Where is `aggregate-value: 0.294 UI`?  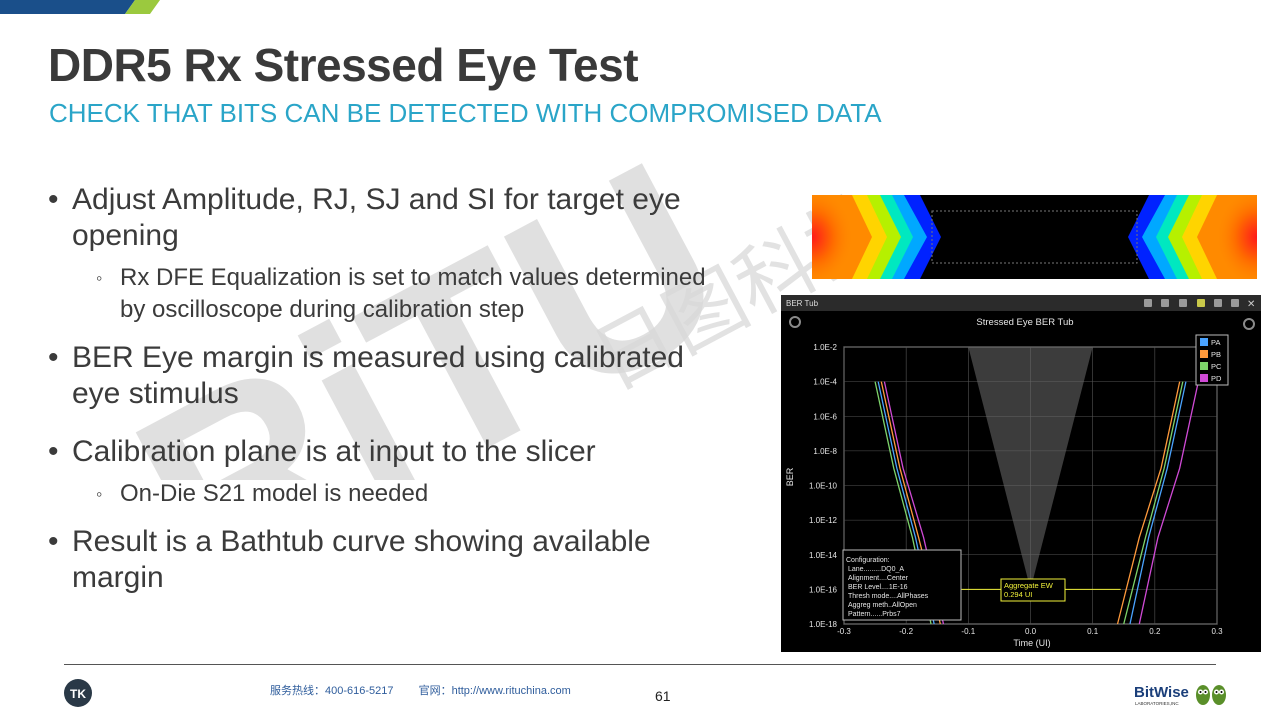 aggregate-value: 0.294 UI is located at coordinates (1018, 594).